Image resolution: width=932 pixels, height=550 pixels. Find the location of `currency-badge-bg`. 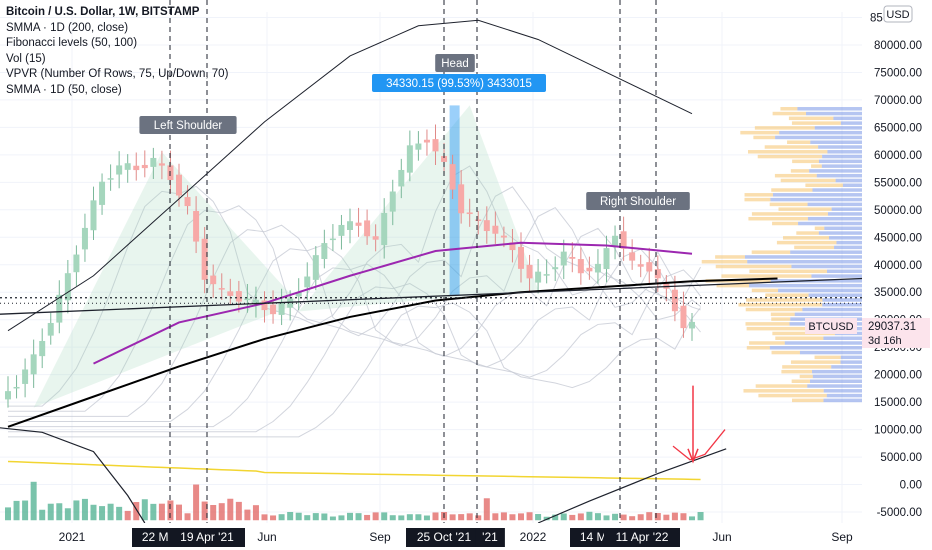

currency-badge-bg is located at coordinates (898, 14).